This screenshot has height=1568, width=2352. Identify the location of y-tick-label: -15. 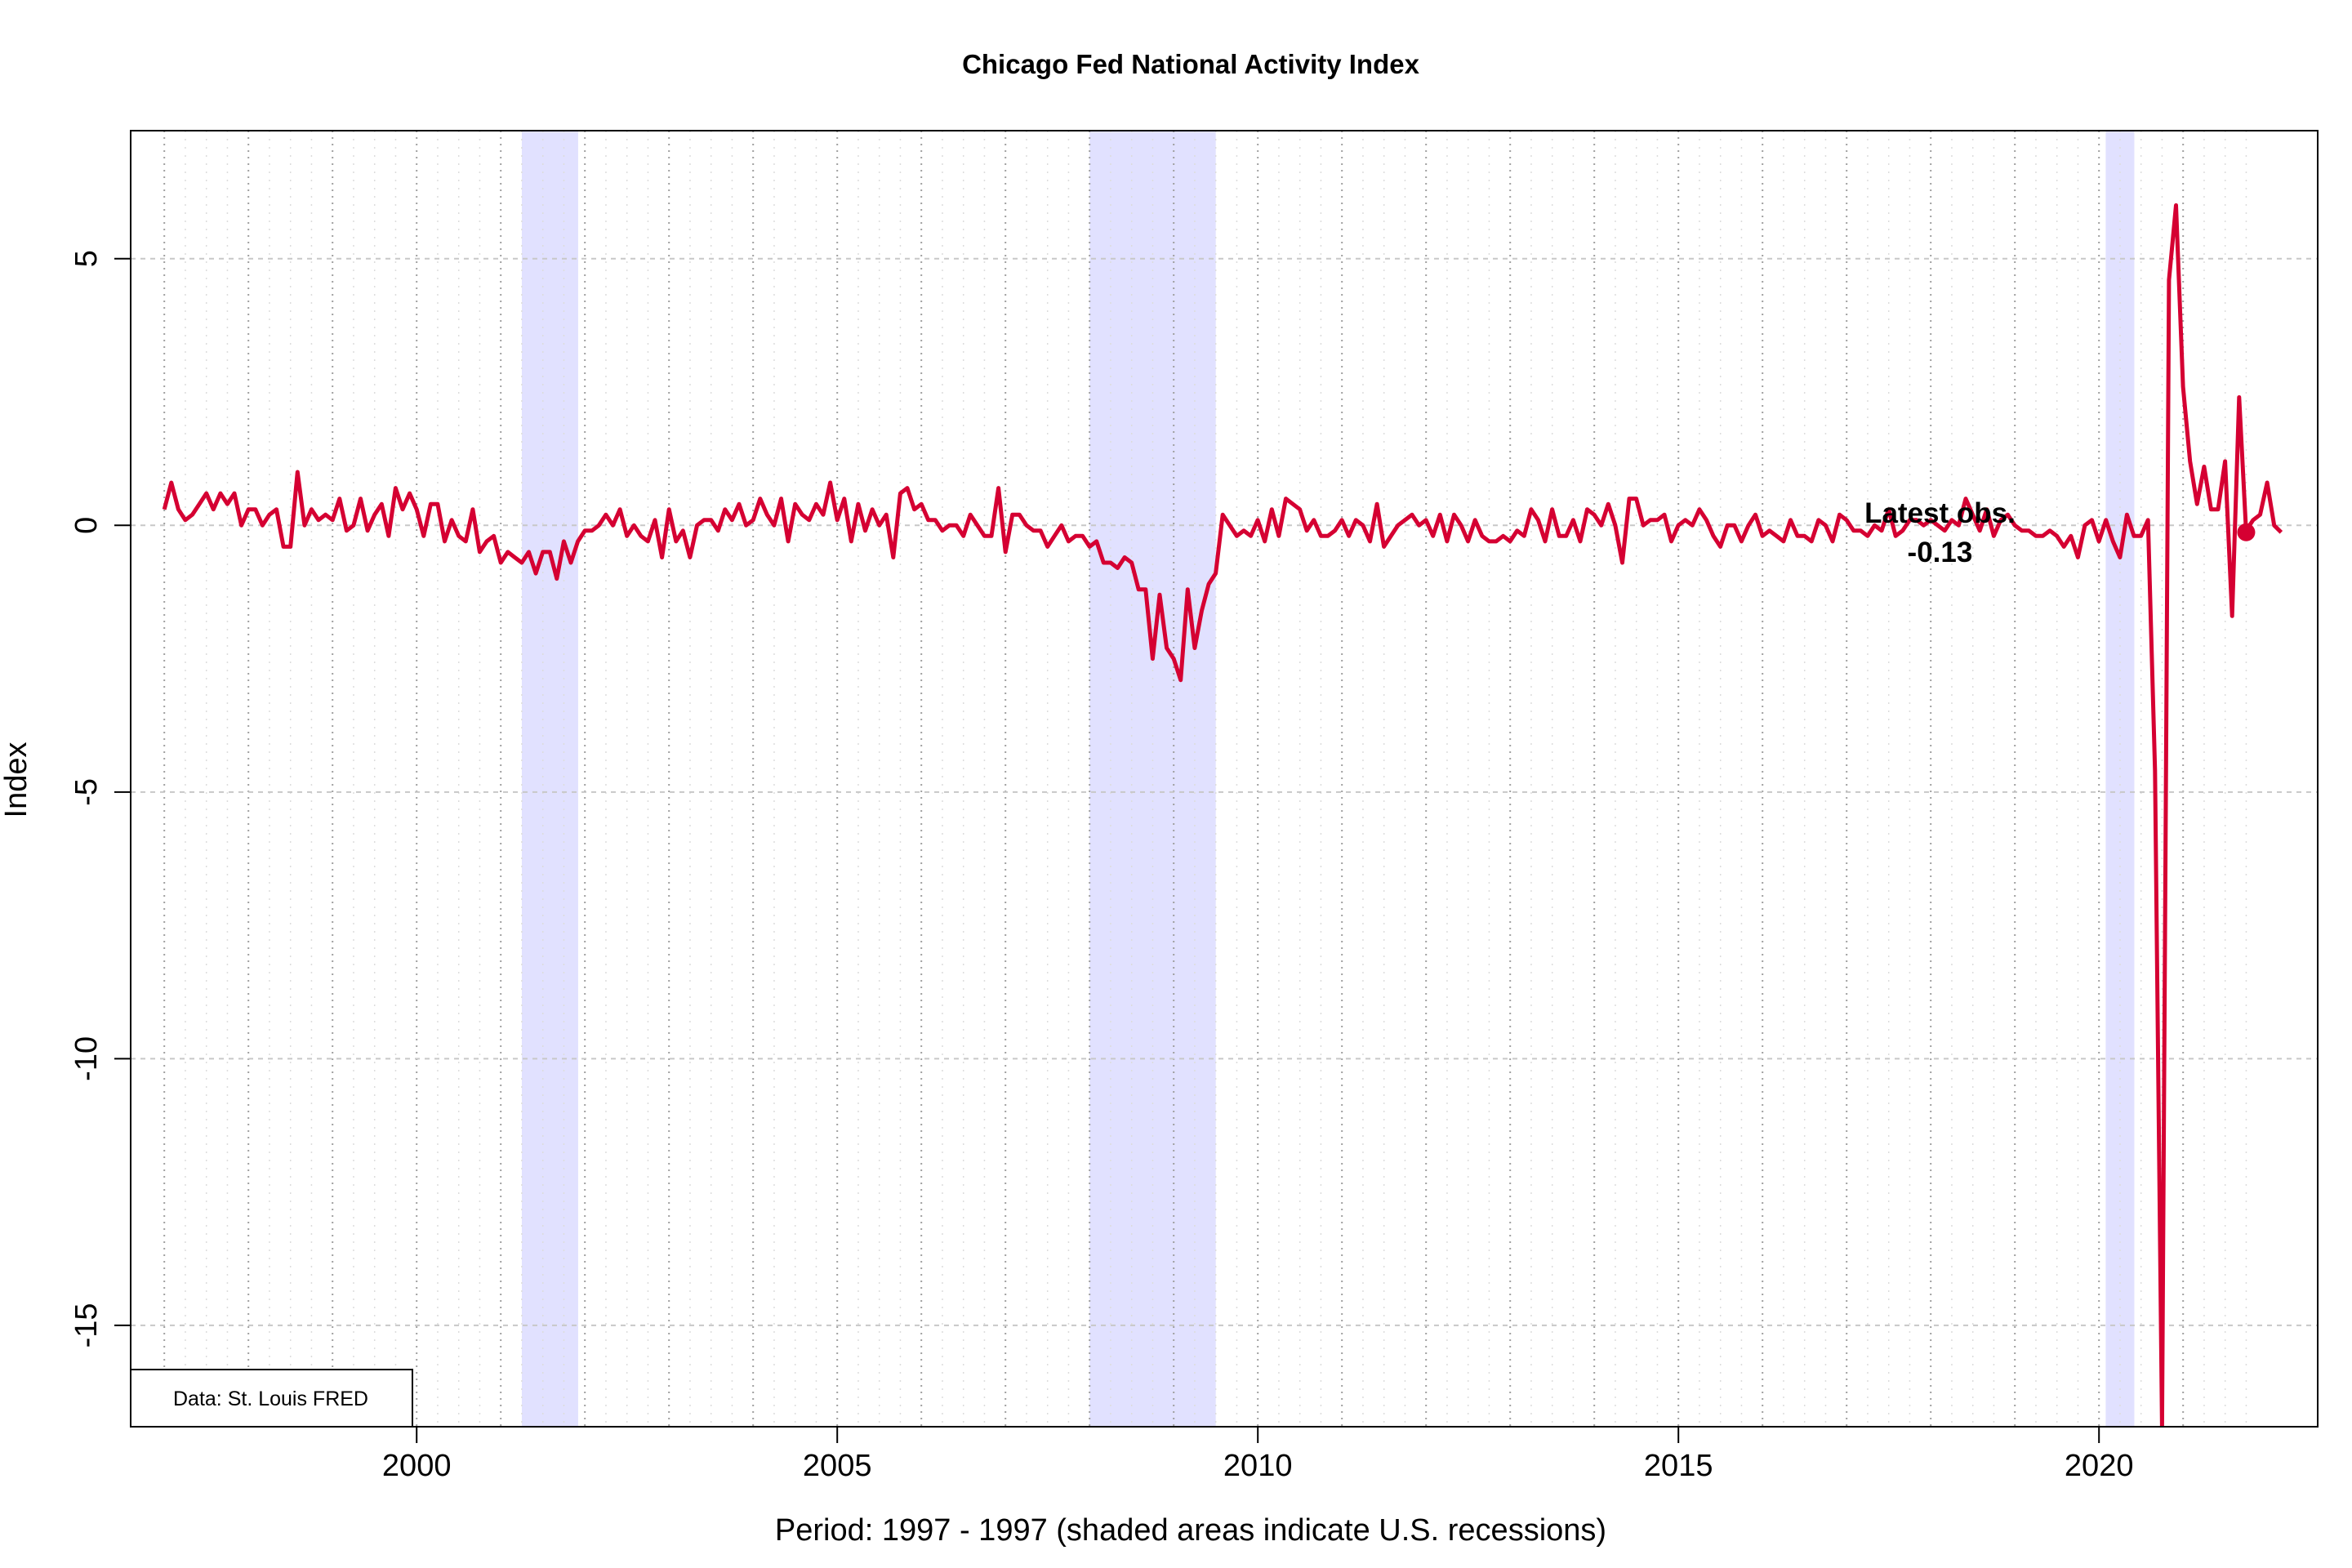
(86, 1325).